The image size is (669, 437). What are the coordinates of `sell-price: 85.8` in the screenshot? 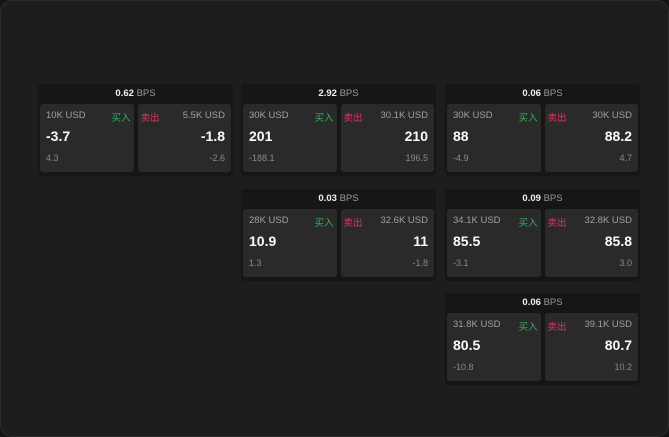 It's located at (618, 241).